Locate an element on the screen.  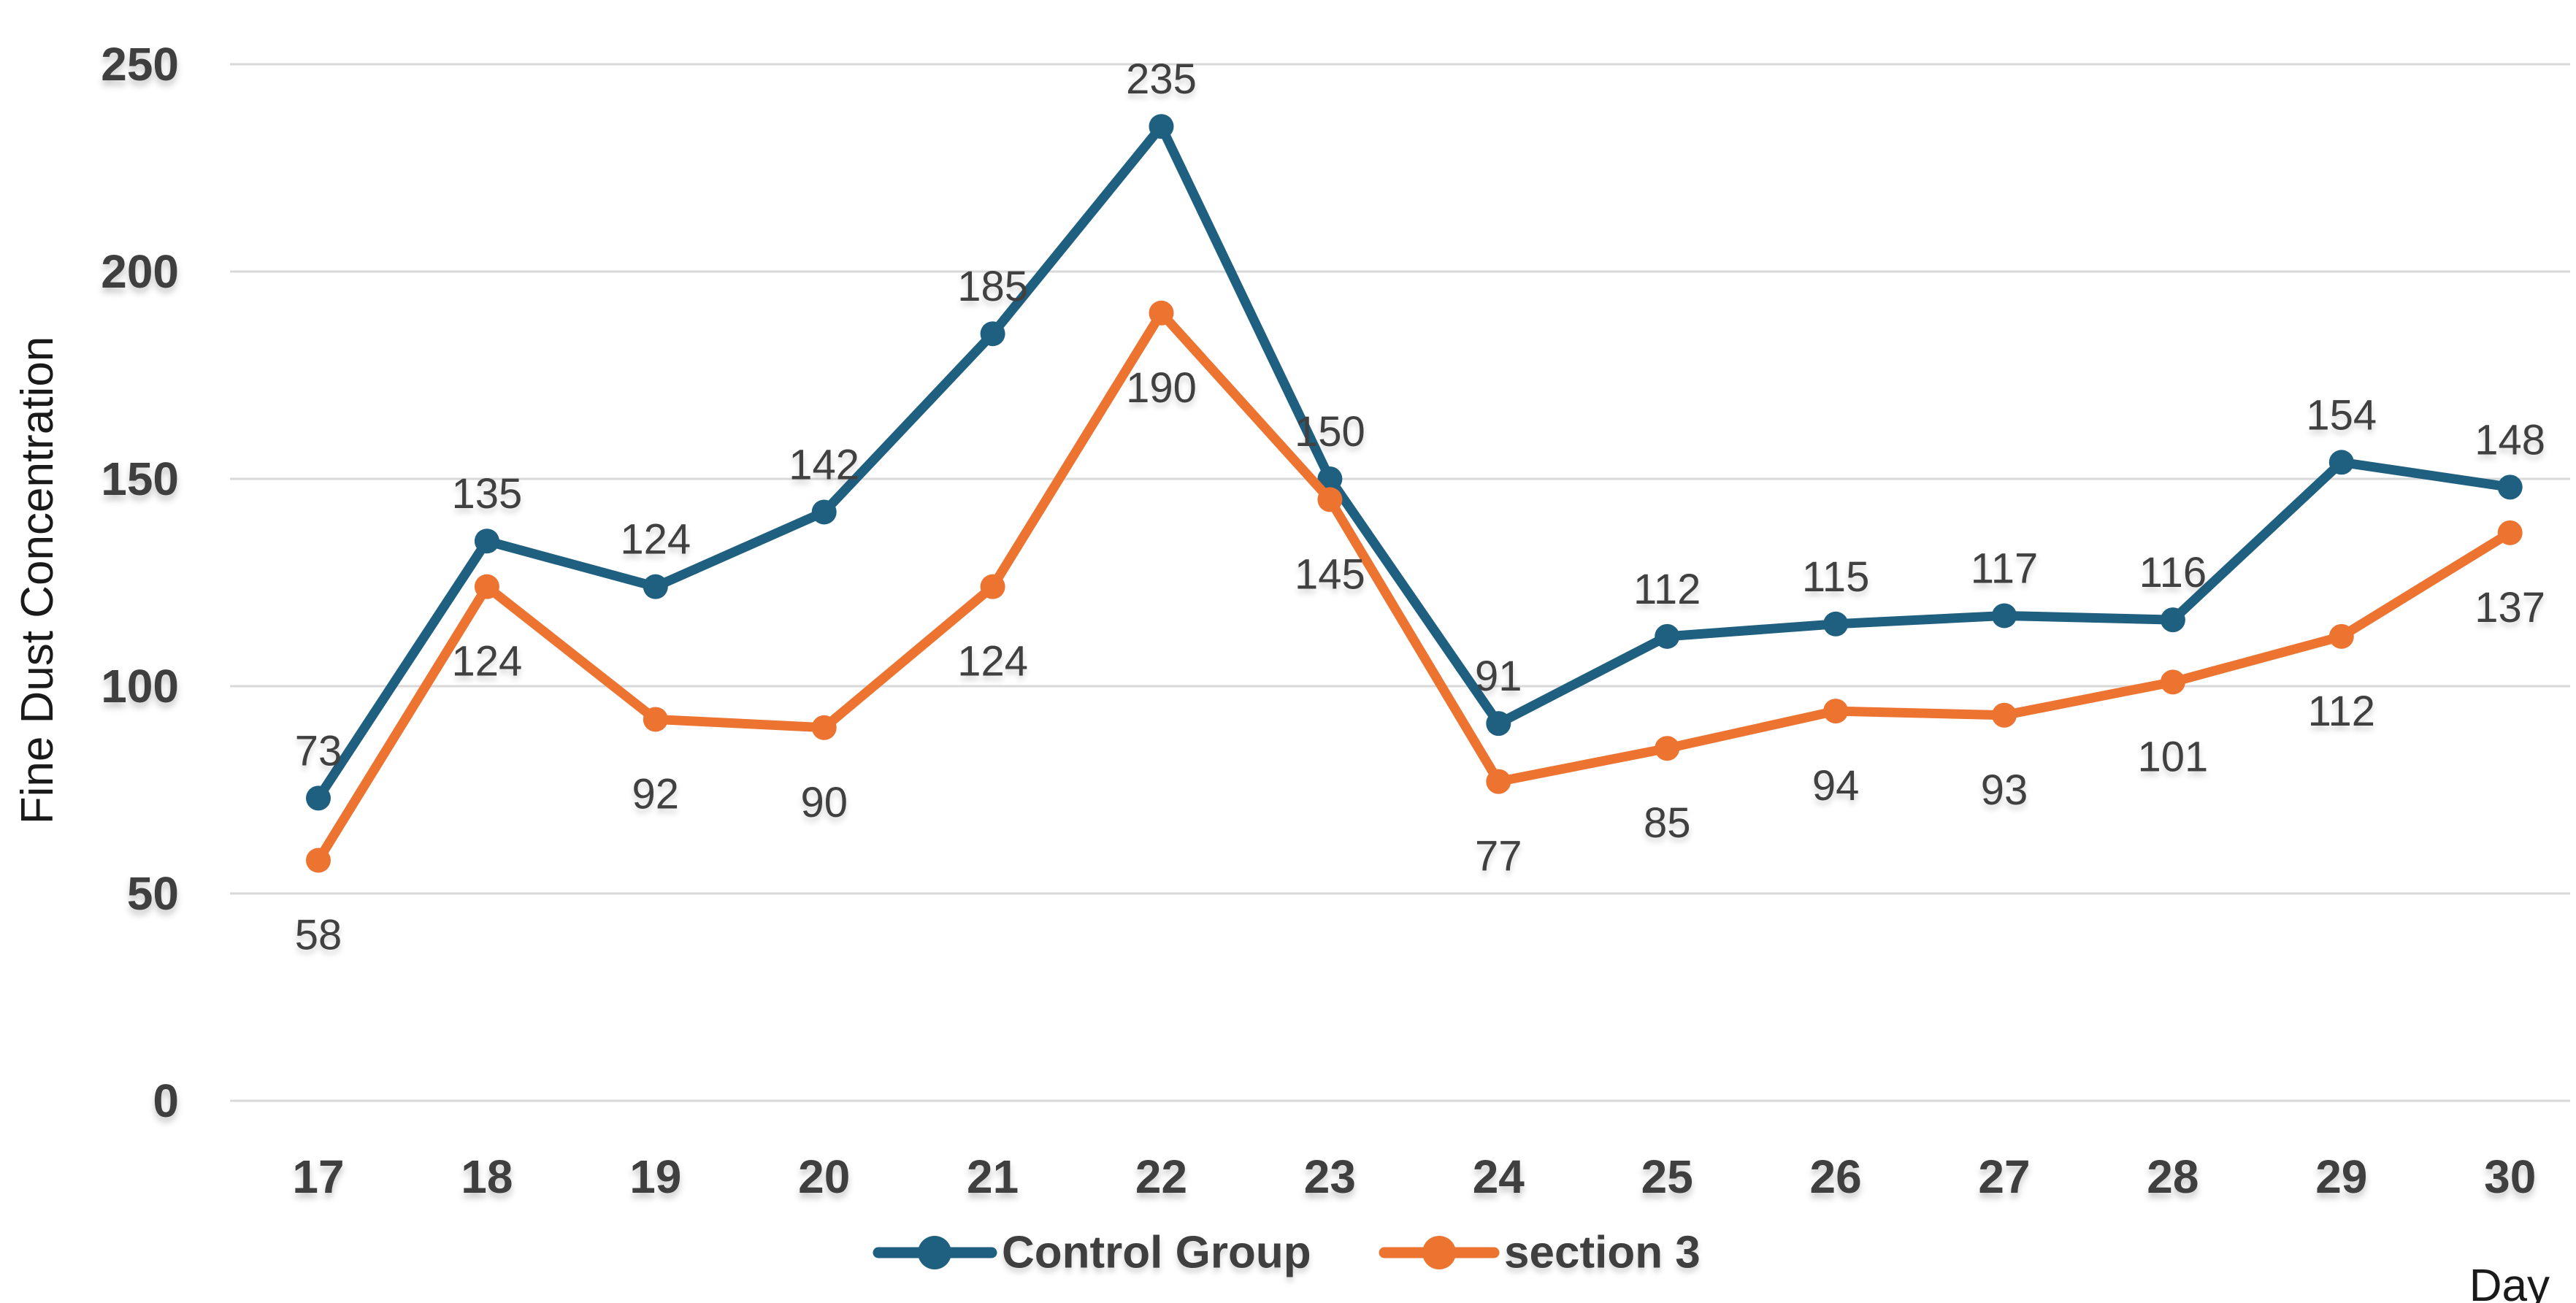
data-label-control-group: 91 is located at coordinates (1498, 676).